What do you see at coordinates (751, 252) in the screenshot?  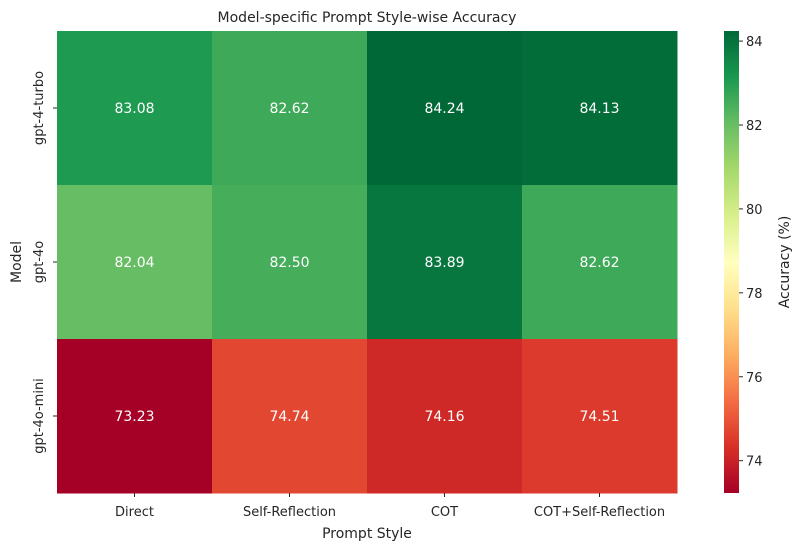 I see `colorbar-ticks: 74 76 78 80 82 84` at bounding box center [751, 252].